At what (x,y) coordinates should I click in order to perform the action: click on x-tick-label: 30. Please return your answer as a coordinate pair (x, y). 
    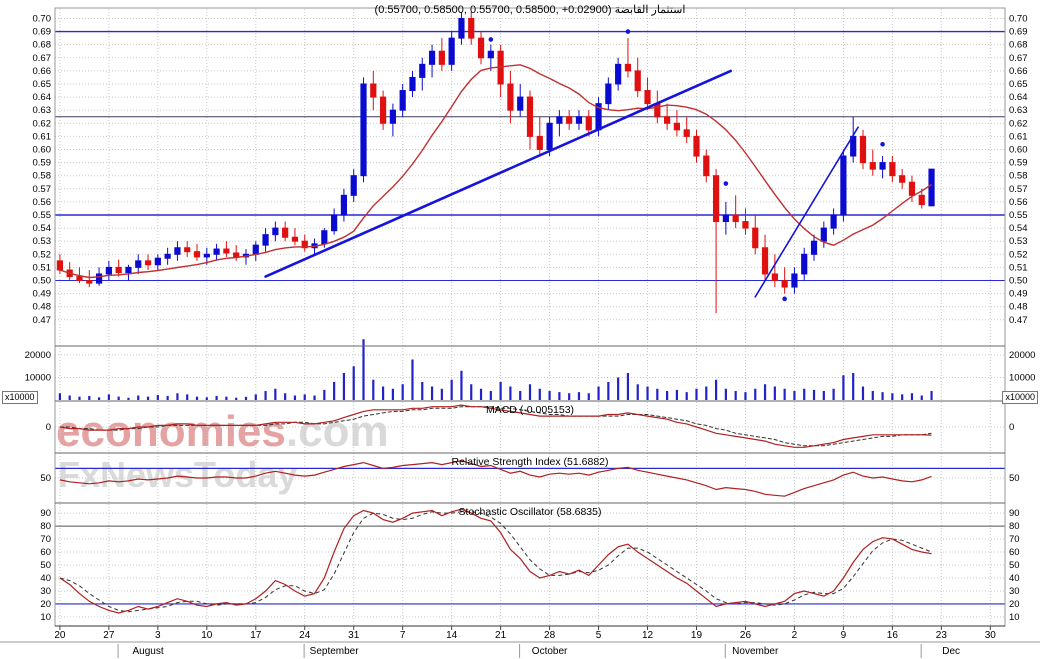
    Looking at the image, I should click on (991, 635).